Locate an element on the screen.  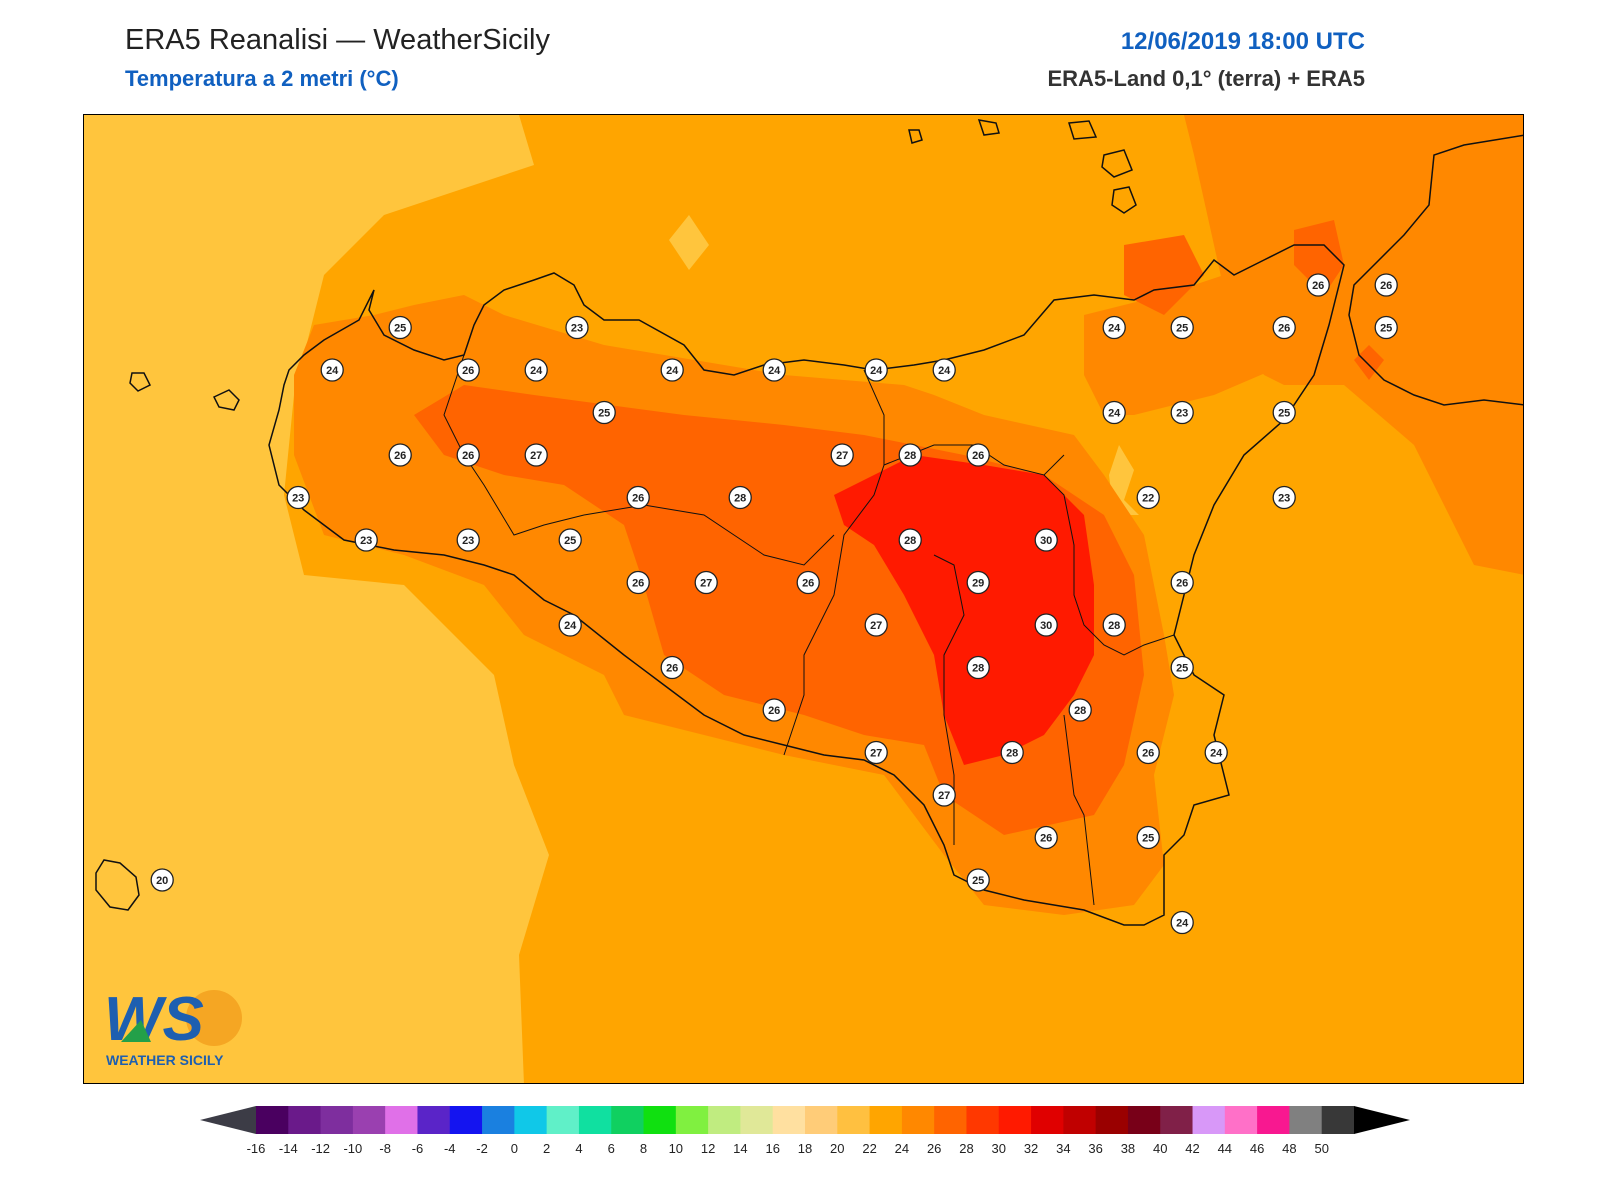
colorbar-tick: -16 is located at coordinates (256, 1148).